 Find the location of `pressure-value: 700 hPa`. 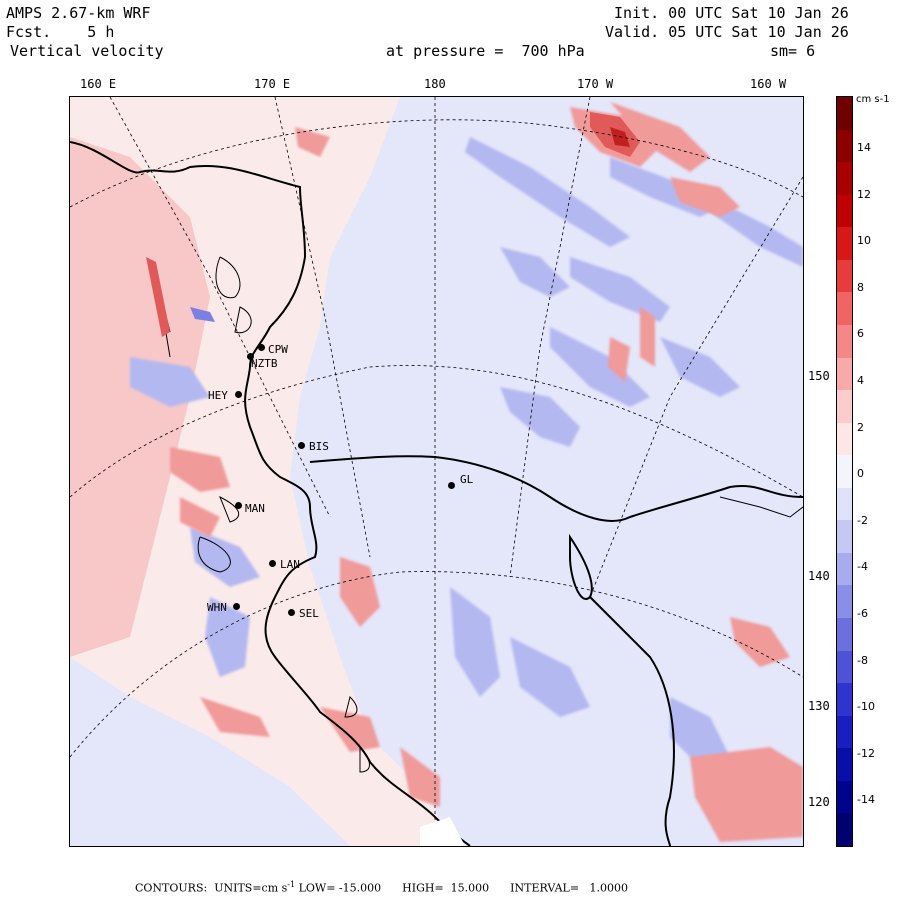

pressure-value: 700 hPa is located at coordinates (553, 51).